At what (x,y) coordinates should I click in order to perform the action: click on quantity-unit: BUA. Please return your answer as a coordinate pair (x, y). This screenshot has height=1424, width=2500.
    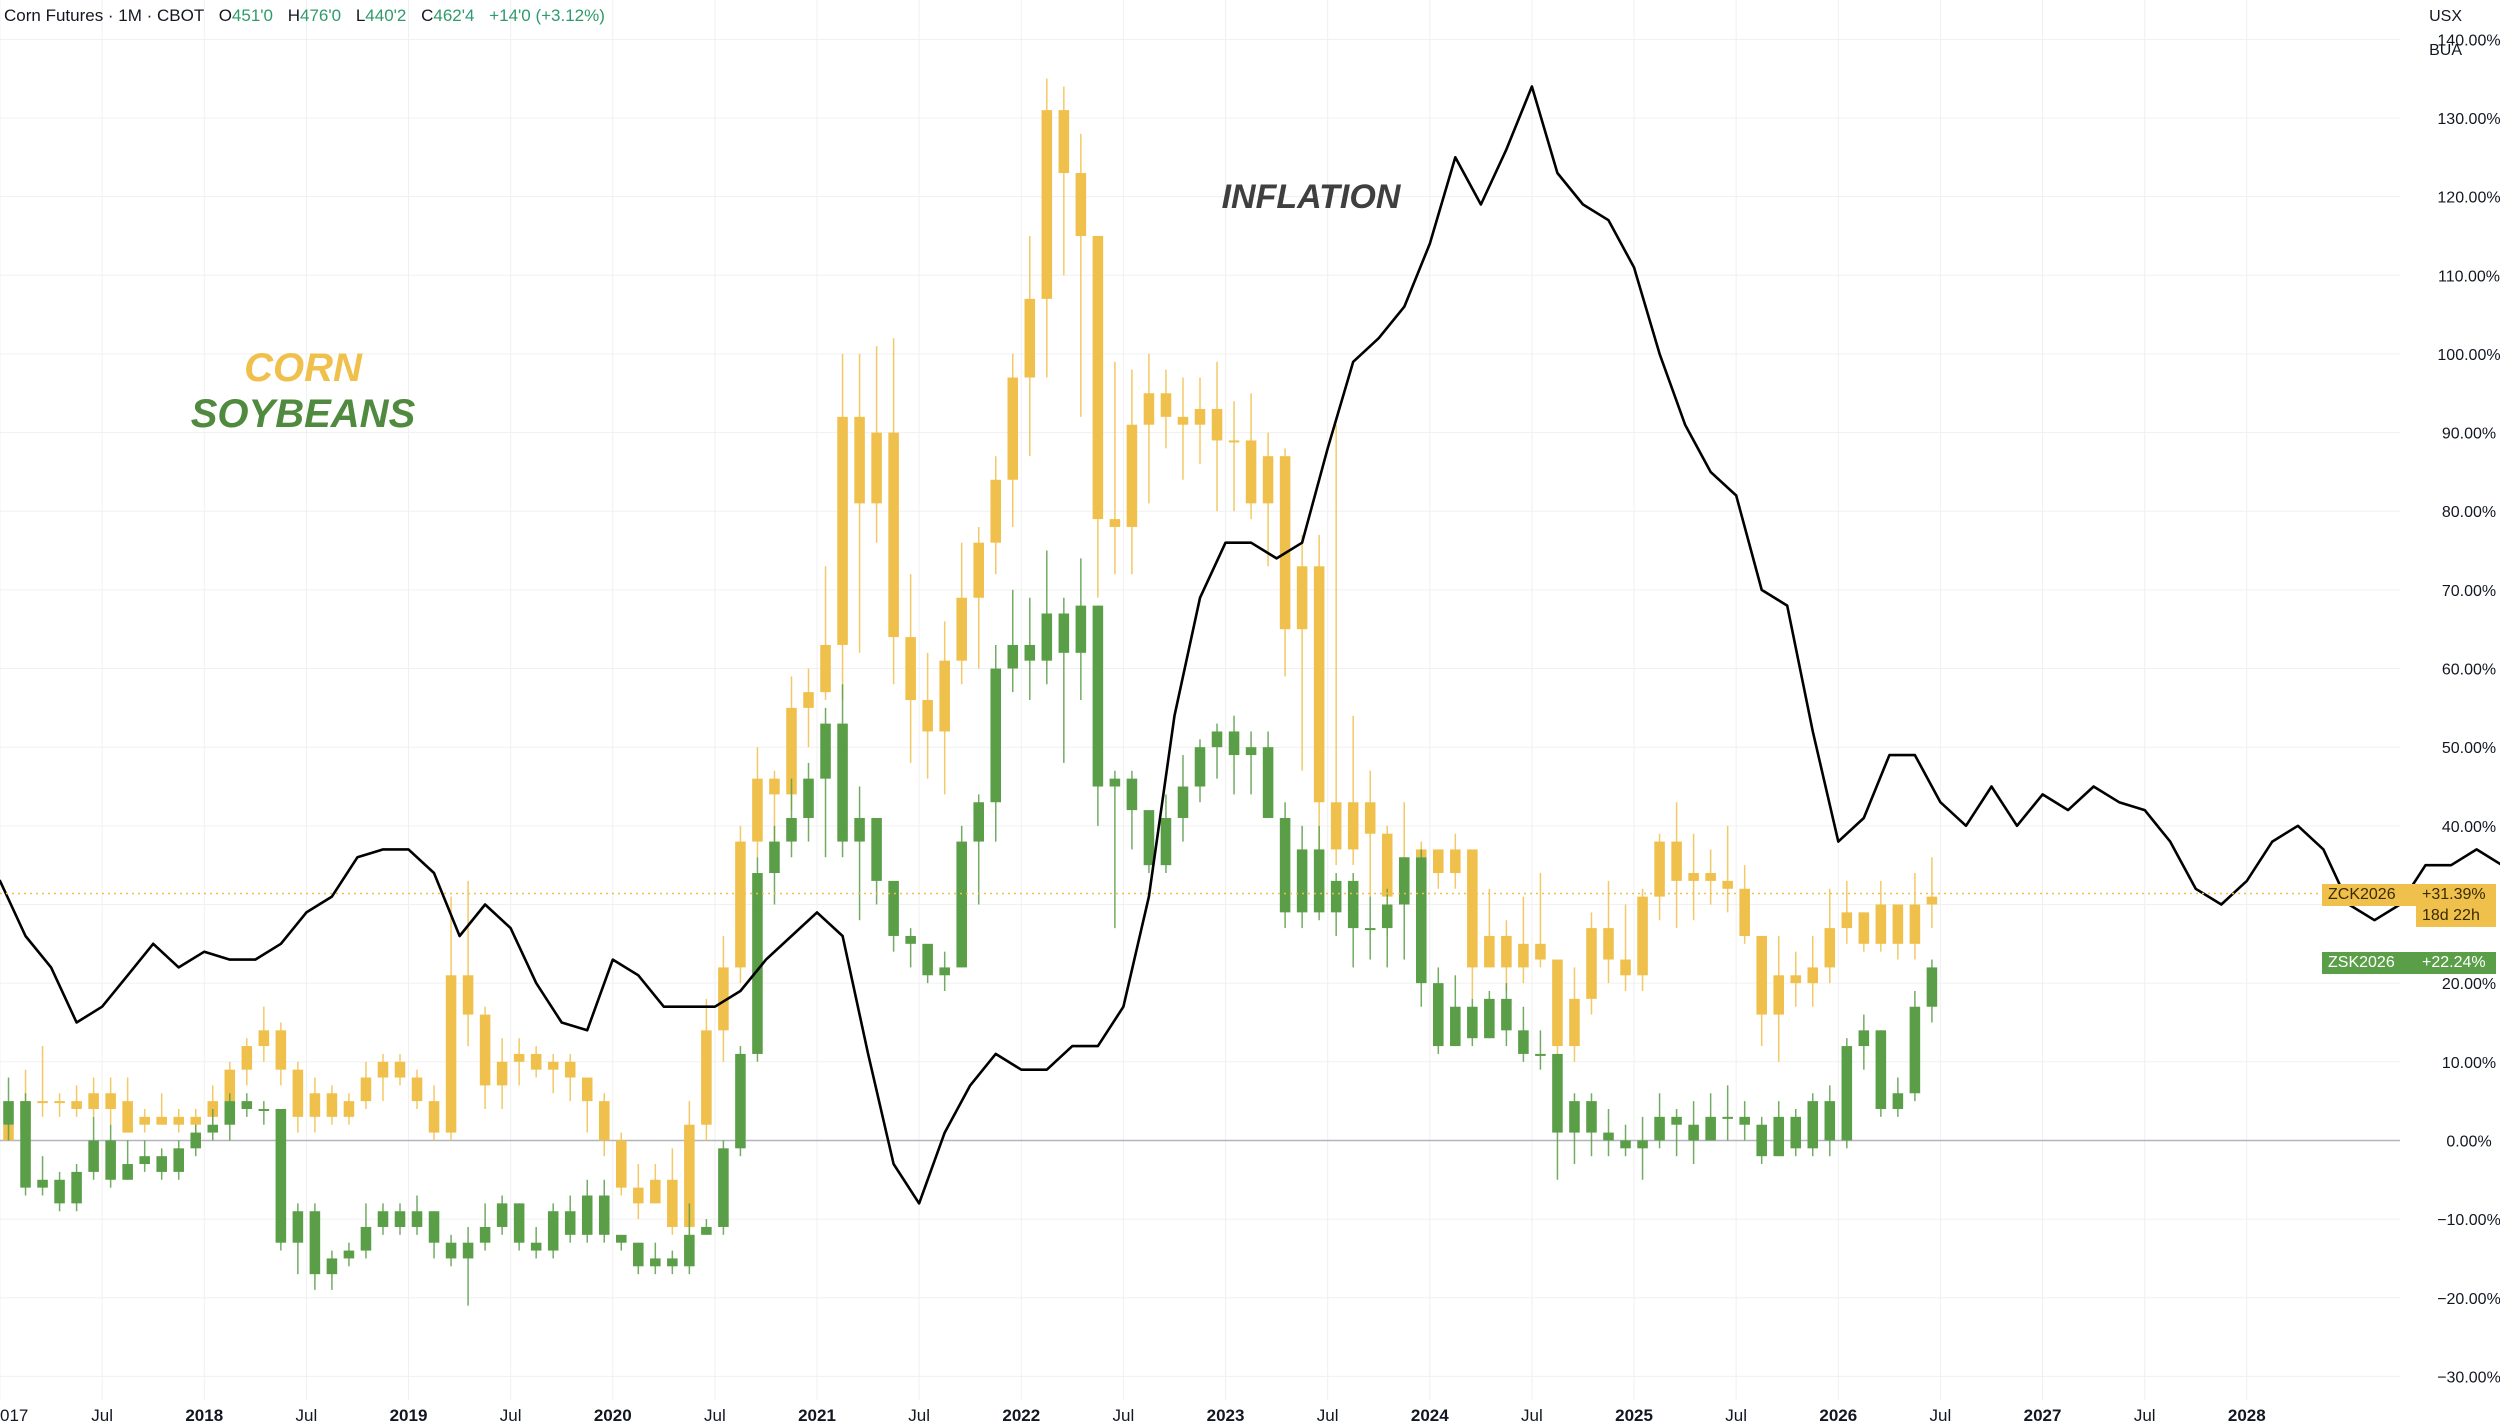
    Looking at the image, I should click on (2445, 50).